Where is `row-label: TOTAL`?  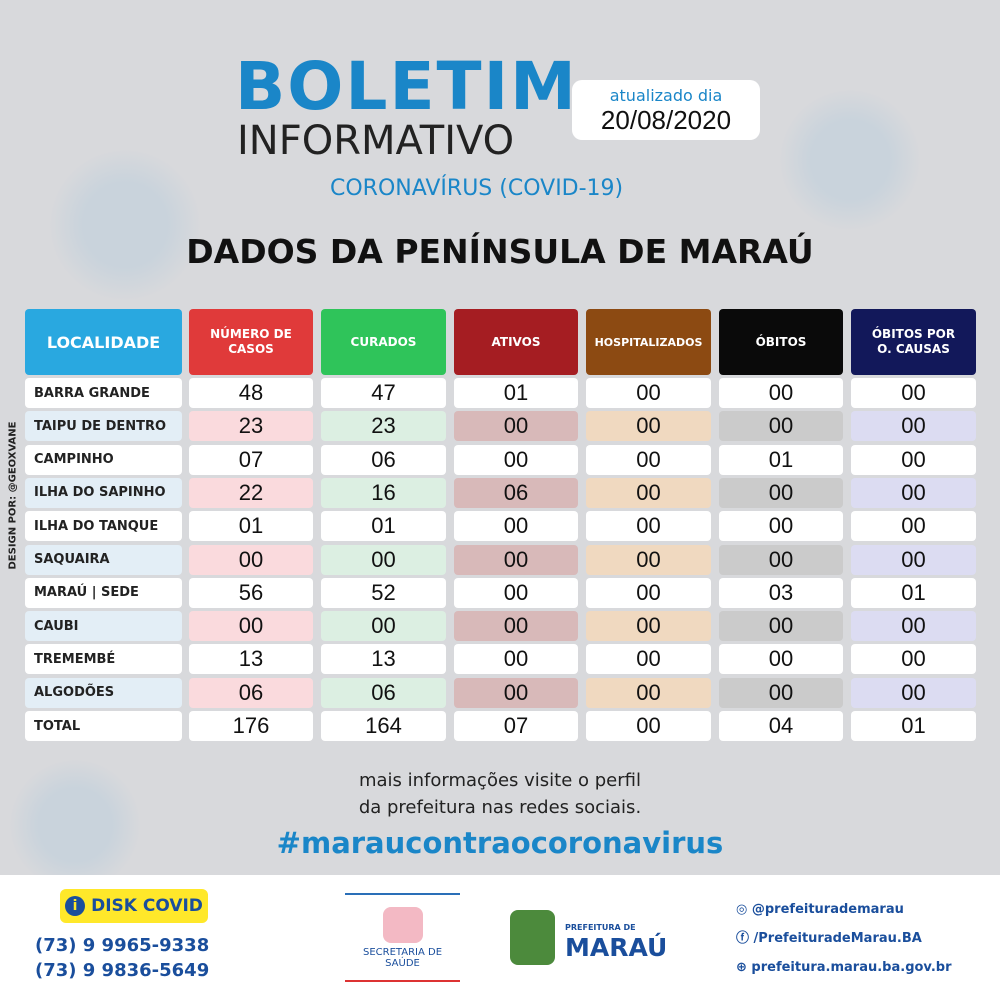 row-label: TOTAL is located at coordinates (103, 726).